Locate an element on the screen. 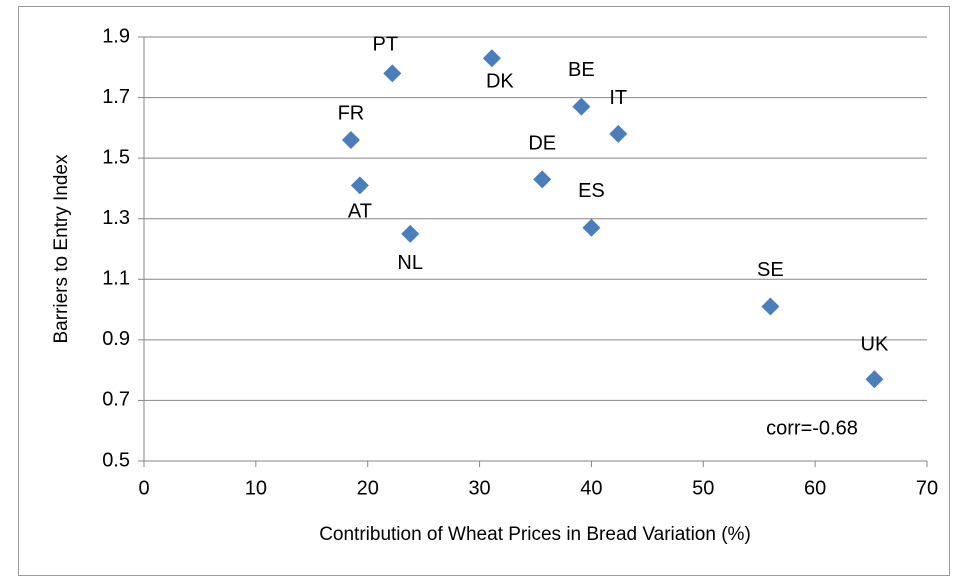 This screenshot has height=586, width=959. point-label: ES is located at coordinates (591, 191).